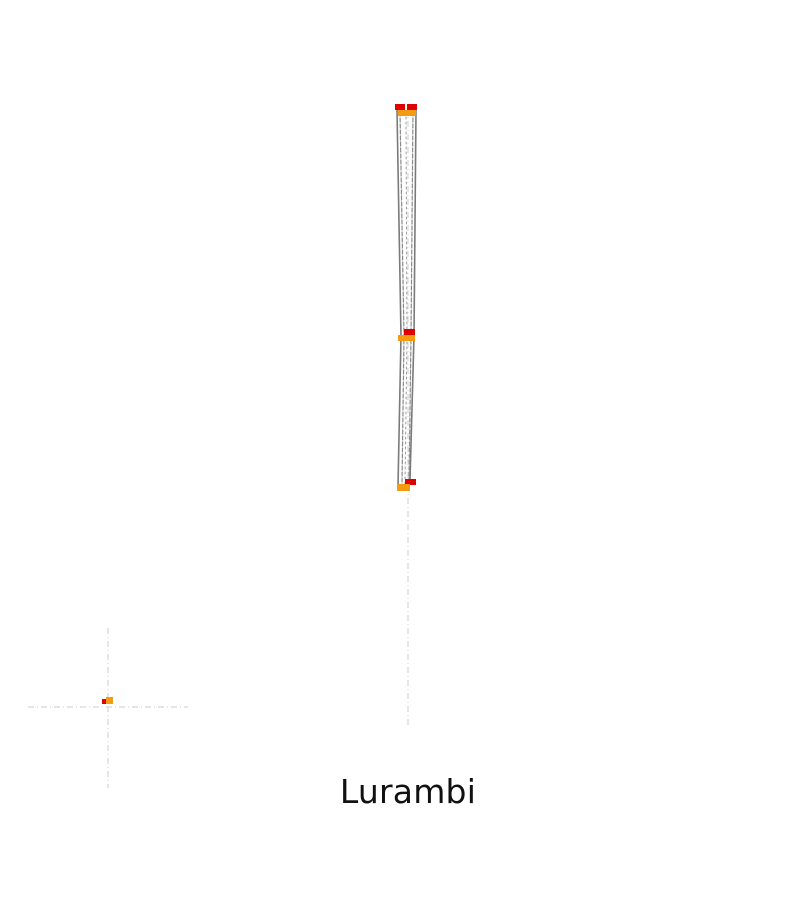 The image size is (800, 900). I want to click on route-track-mid, so click(406, 299).